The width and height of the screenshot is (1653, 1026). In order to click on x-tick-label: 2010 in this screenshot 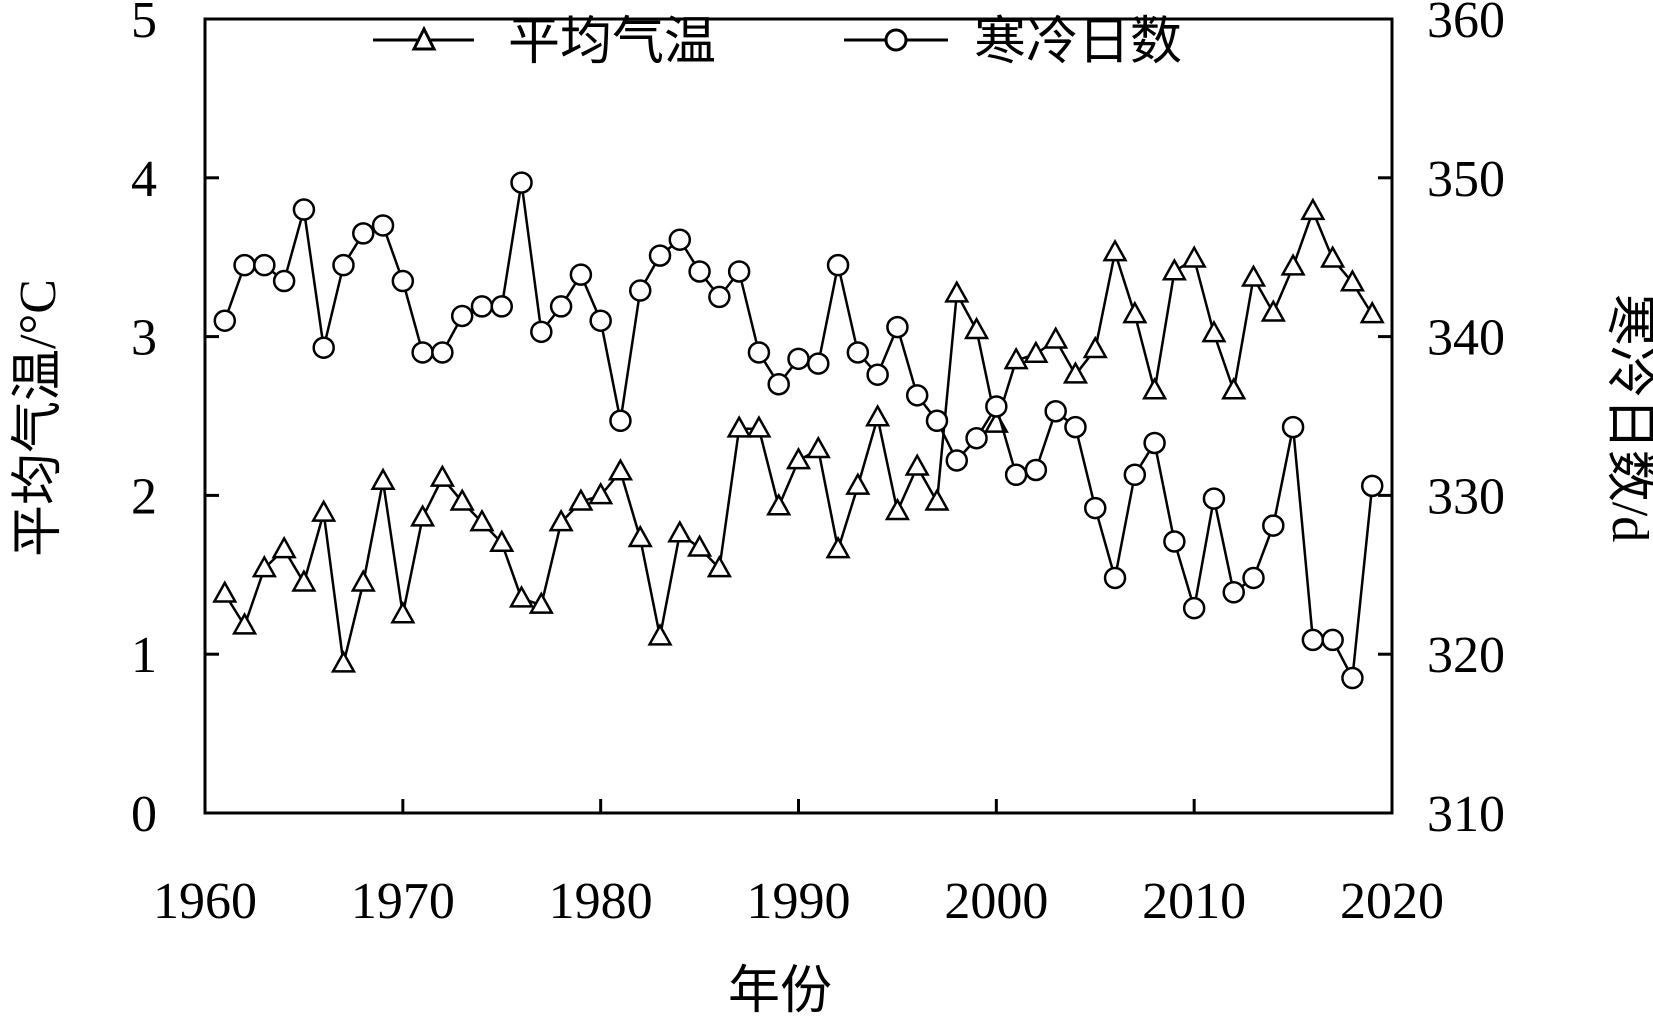, I will do `click(1194, 901)`.